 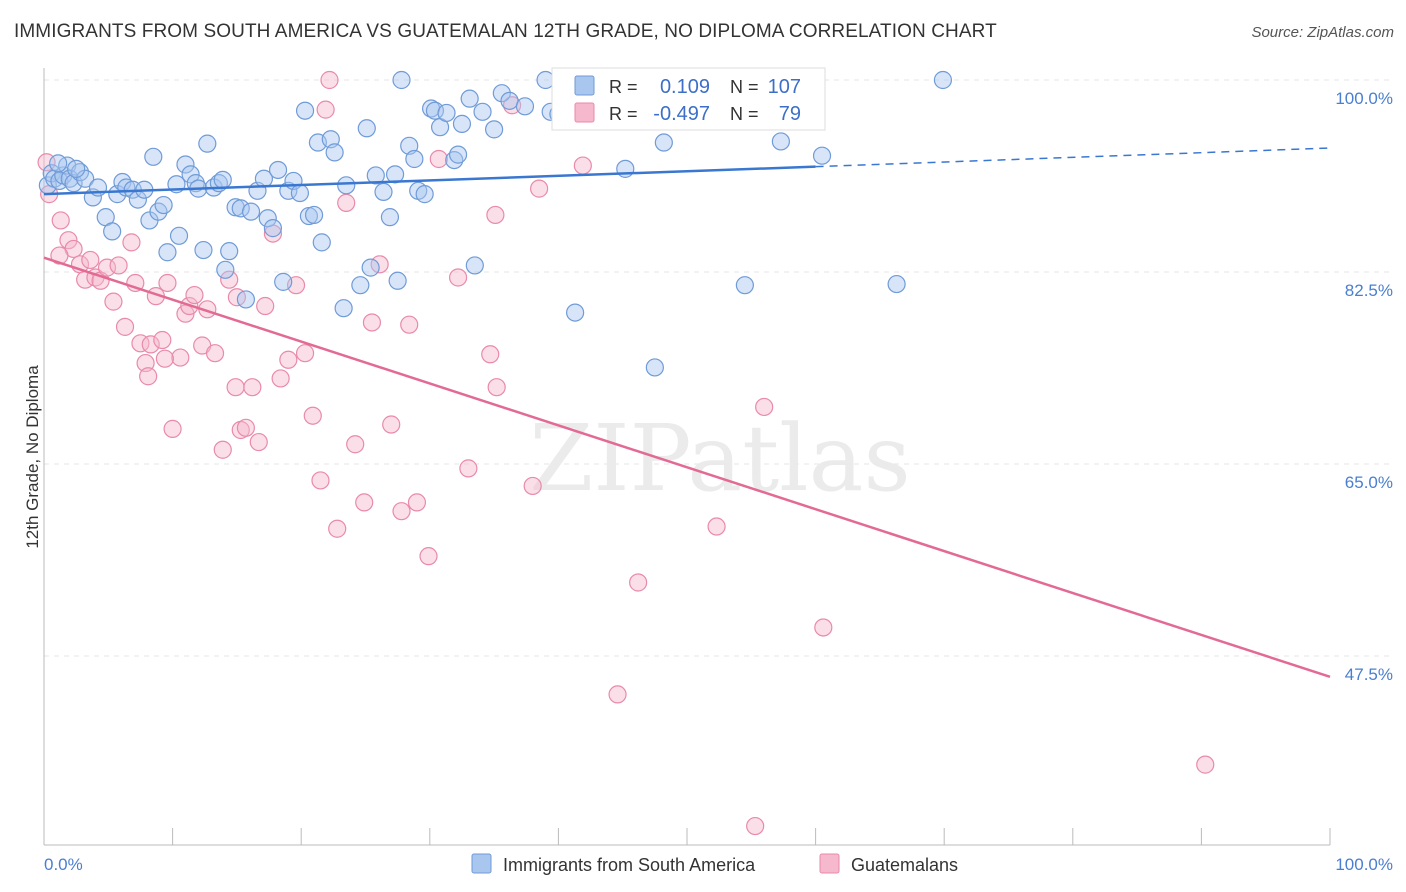 I want to click on x-tick-labels: 0.0% 100.0%, so click(x=718, y=864).